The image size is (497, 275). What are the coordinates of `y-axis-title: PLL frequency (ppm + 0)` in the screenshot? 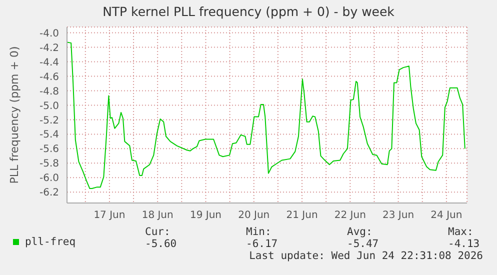 It's located at (14, 115).